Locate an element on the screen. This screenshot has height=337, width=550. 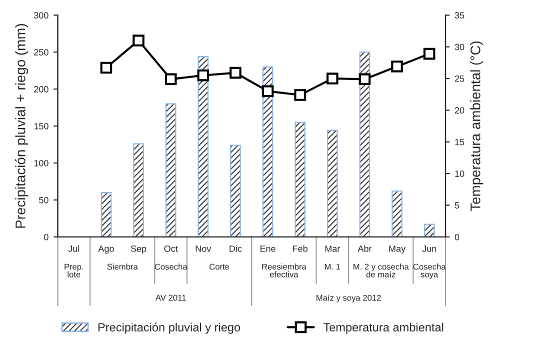
y-axis-title: Precipitación pluvial + riego (mm) is located at coordinates (21, 126).